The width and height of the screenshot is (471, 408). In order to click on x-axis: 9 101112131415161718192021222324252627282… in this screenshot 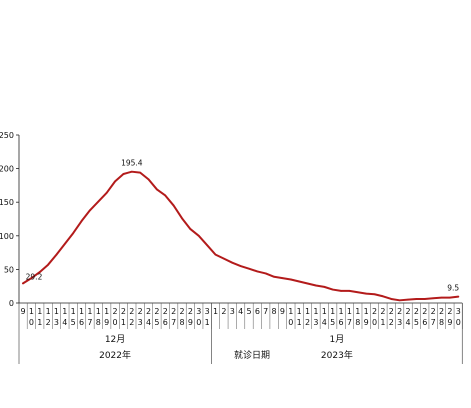, I will do `click(240, 333)`.